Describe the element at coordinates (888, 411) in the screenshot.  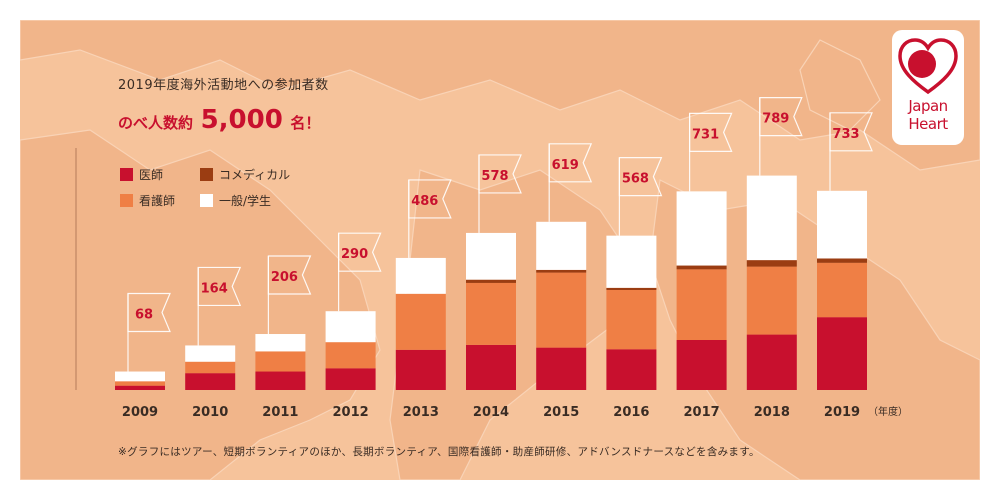
I see `x-axis-unit: （年度）` at that location.